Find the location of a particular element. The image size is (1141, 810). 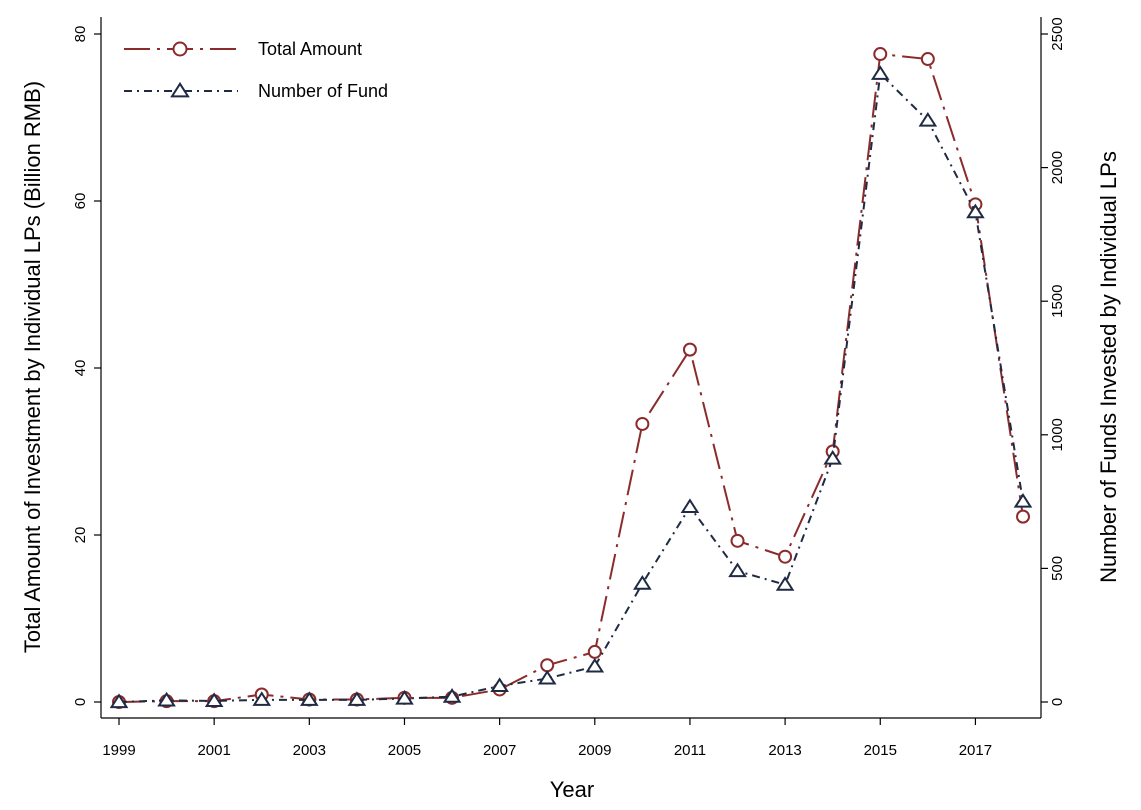

legend-marker-circle is located at coordinates (180, 49).